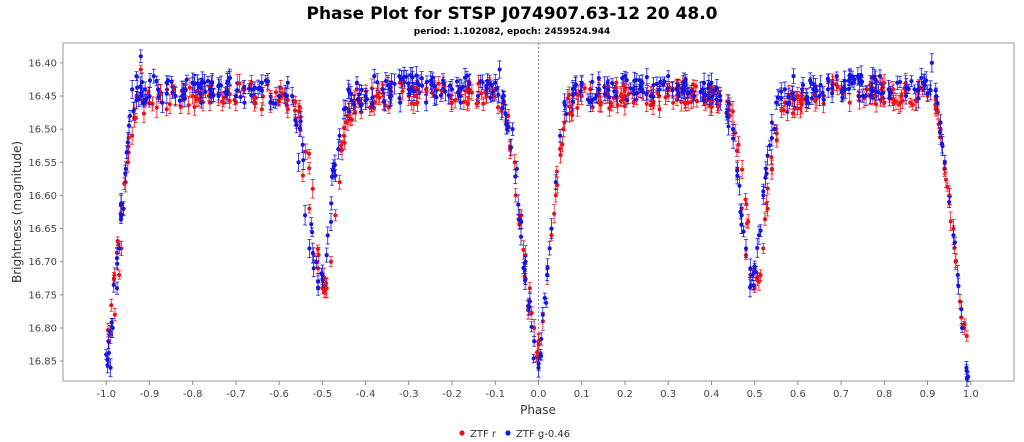 Image resolution: width=1024 pixels, height=442 pixels. Describe the element at coordinates (42, 63) in the screenshot. I see `y-tick-label: 16.40` at that location.